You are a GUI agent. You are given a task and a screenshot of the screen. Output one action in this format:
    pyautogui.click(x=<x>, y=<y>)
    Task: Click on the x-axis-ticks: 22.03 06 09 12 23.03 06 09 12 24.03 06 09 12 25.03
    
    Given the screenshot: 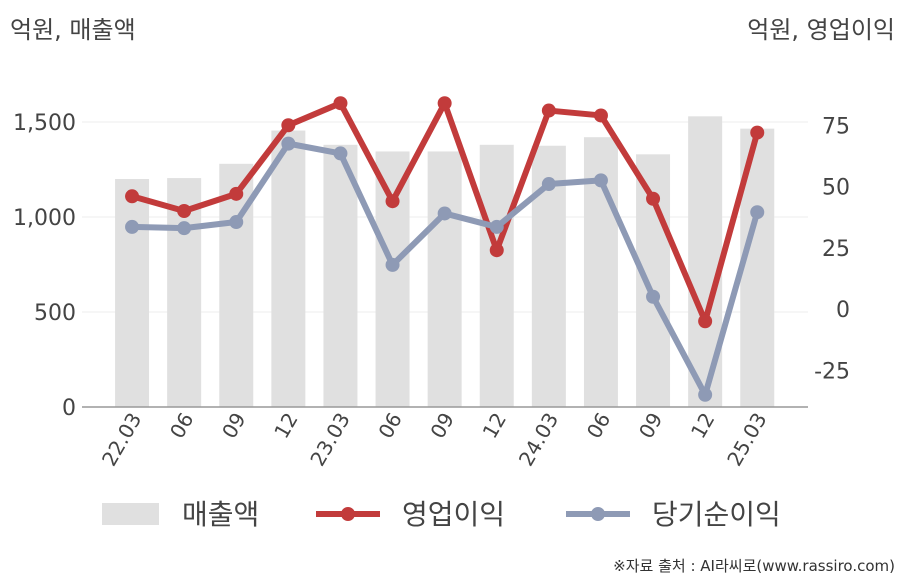 What is the action you would take?
    pyautogui.click(x=434, y=440)
    